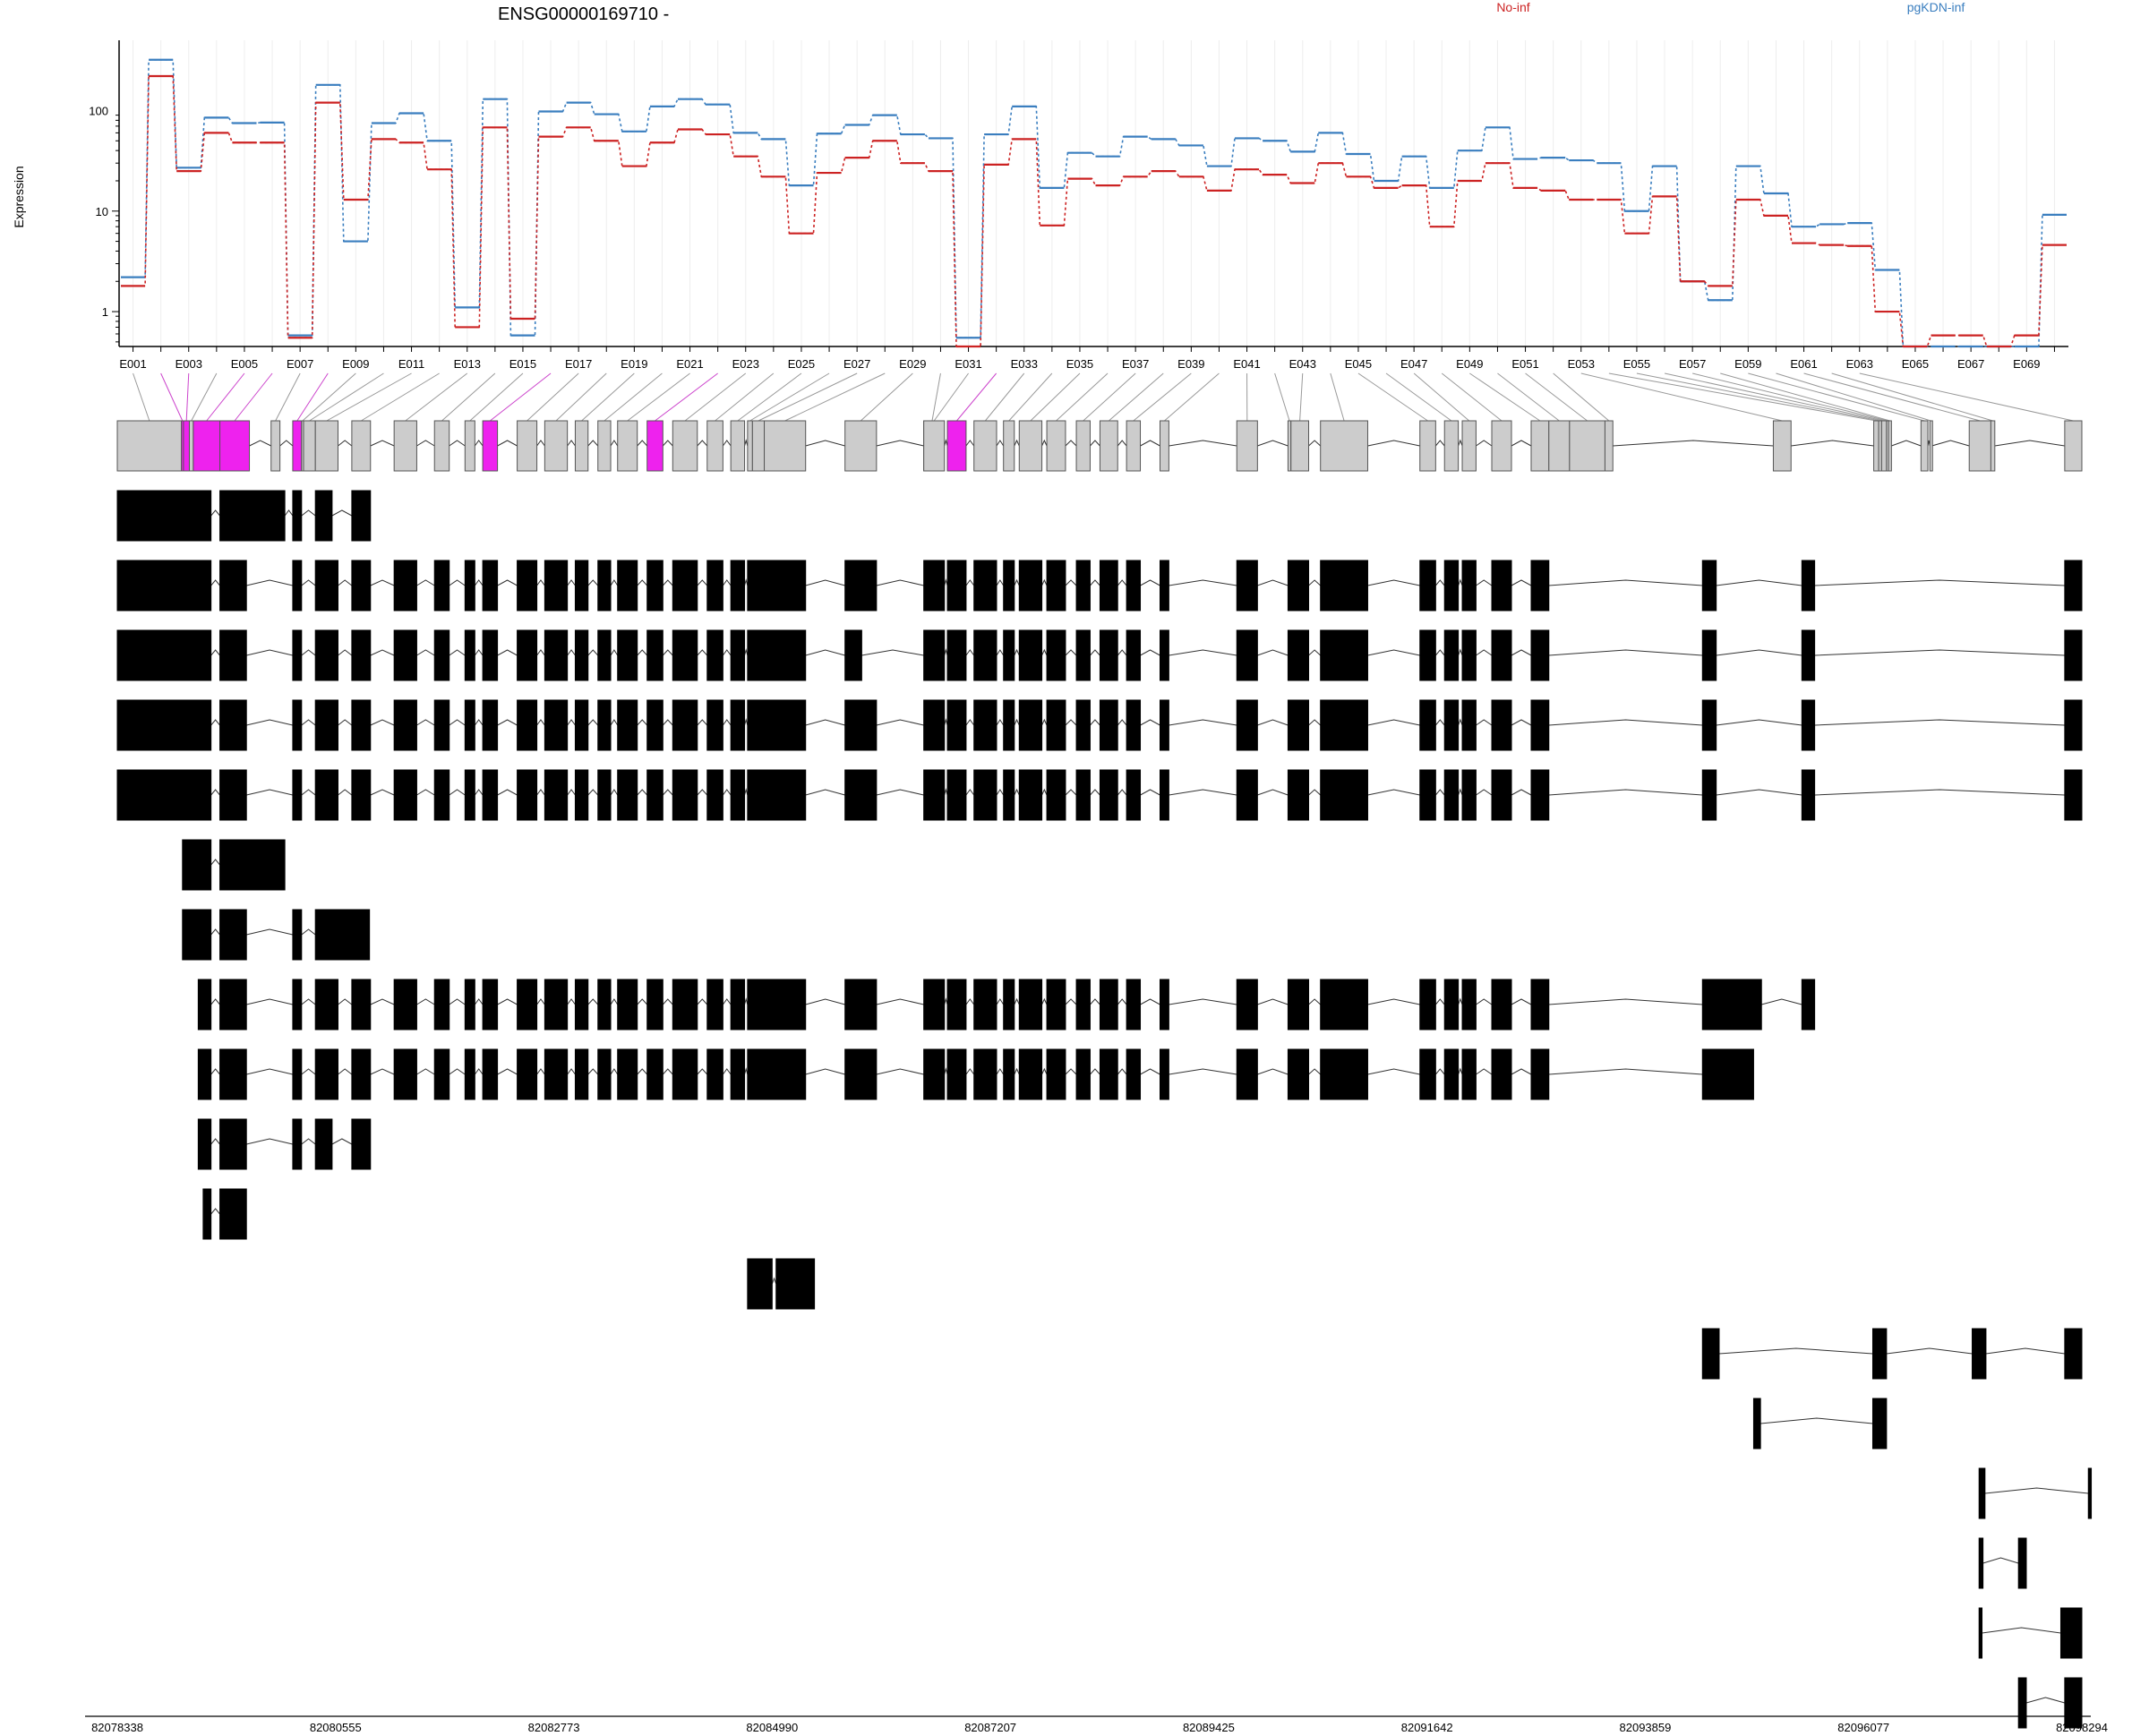 The width and height of the screenshot is (2149, 1736). I want to click on model-exon-e048, so click(1501, 446).